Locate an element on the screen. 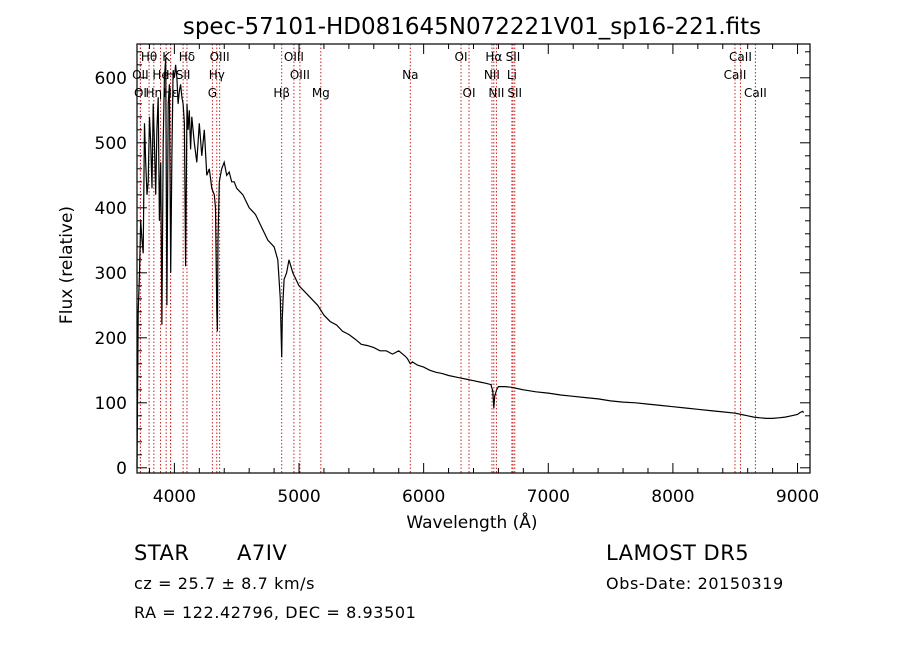 The height and width of the screenshot is (649, 900). marker-label-21: Hε is located at coordinates (171, 93).